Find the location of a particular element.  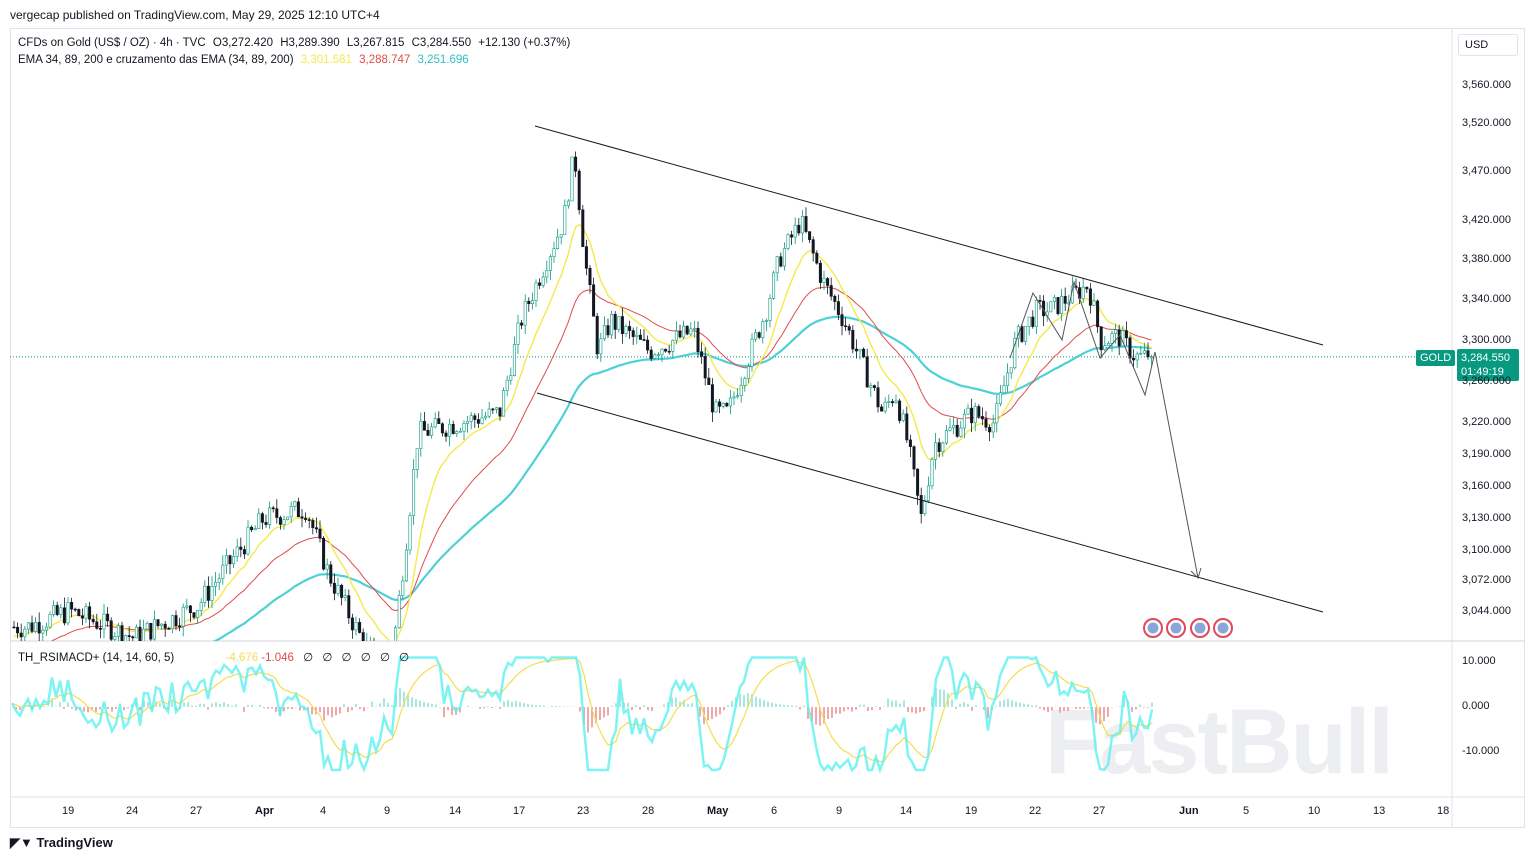

time-axis-label: 19 is located at coordinates (971, 811).